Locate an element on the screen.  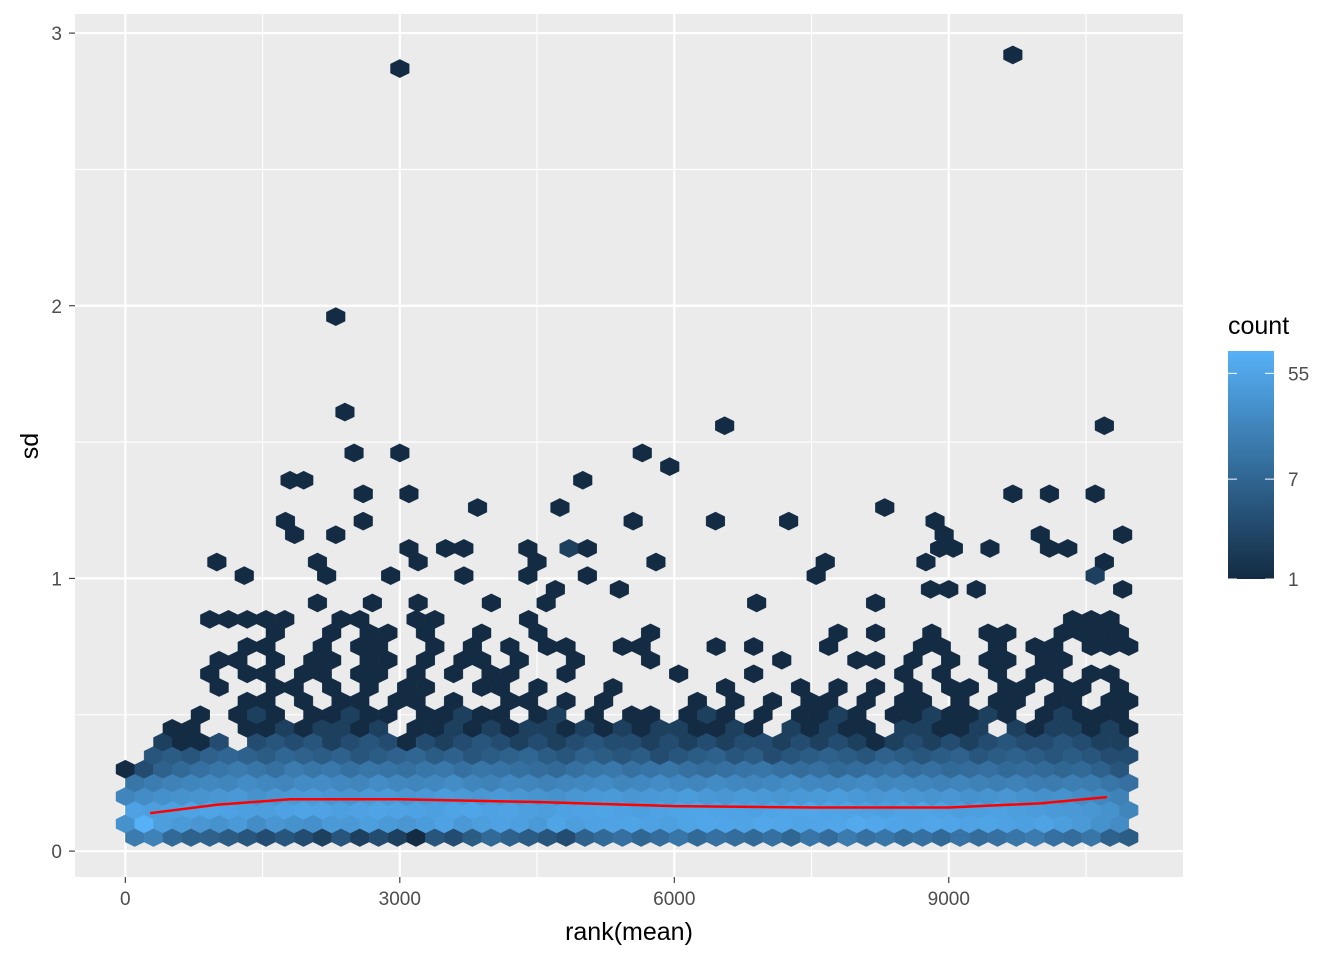
legend-label: 7 is located at coordinates (1293, 480).